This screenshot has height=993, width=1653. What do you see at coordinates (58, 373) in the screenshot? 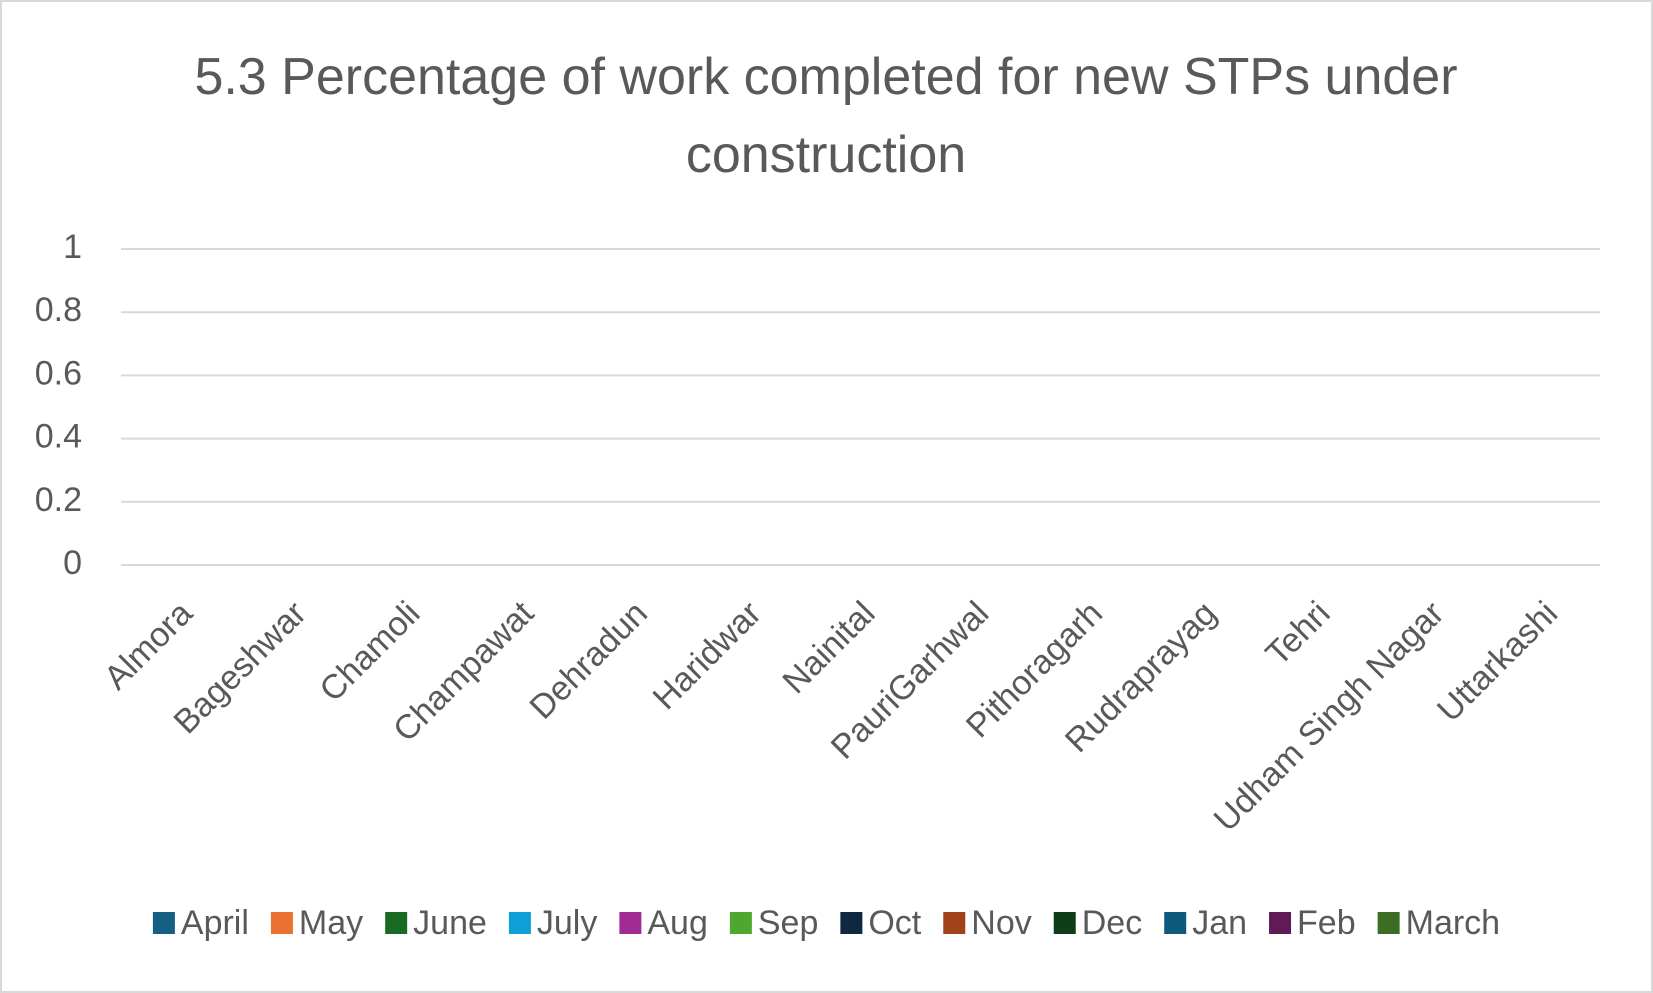
I see `y-tick-label: 0.6` at bounding box center [58, 373].